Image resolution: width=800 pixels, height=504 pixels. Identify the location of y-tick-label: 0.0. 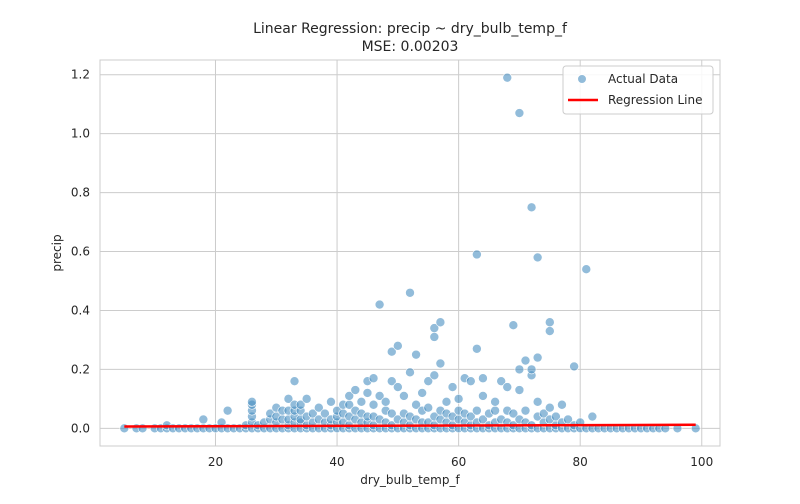
(80, 428).